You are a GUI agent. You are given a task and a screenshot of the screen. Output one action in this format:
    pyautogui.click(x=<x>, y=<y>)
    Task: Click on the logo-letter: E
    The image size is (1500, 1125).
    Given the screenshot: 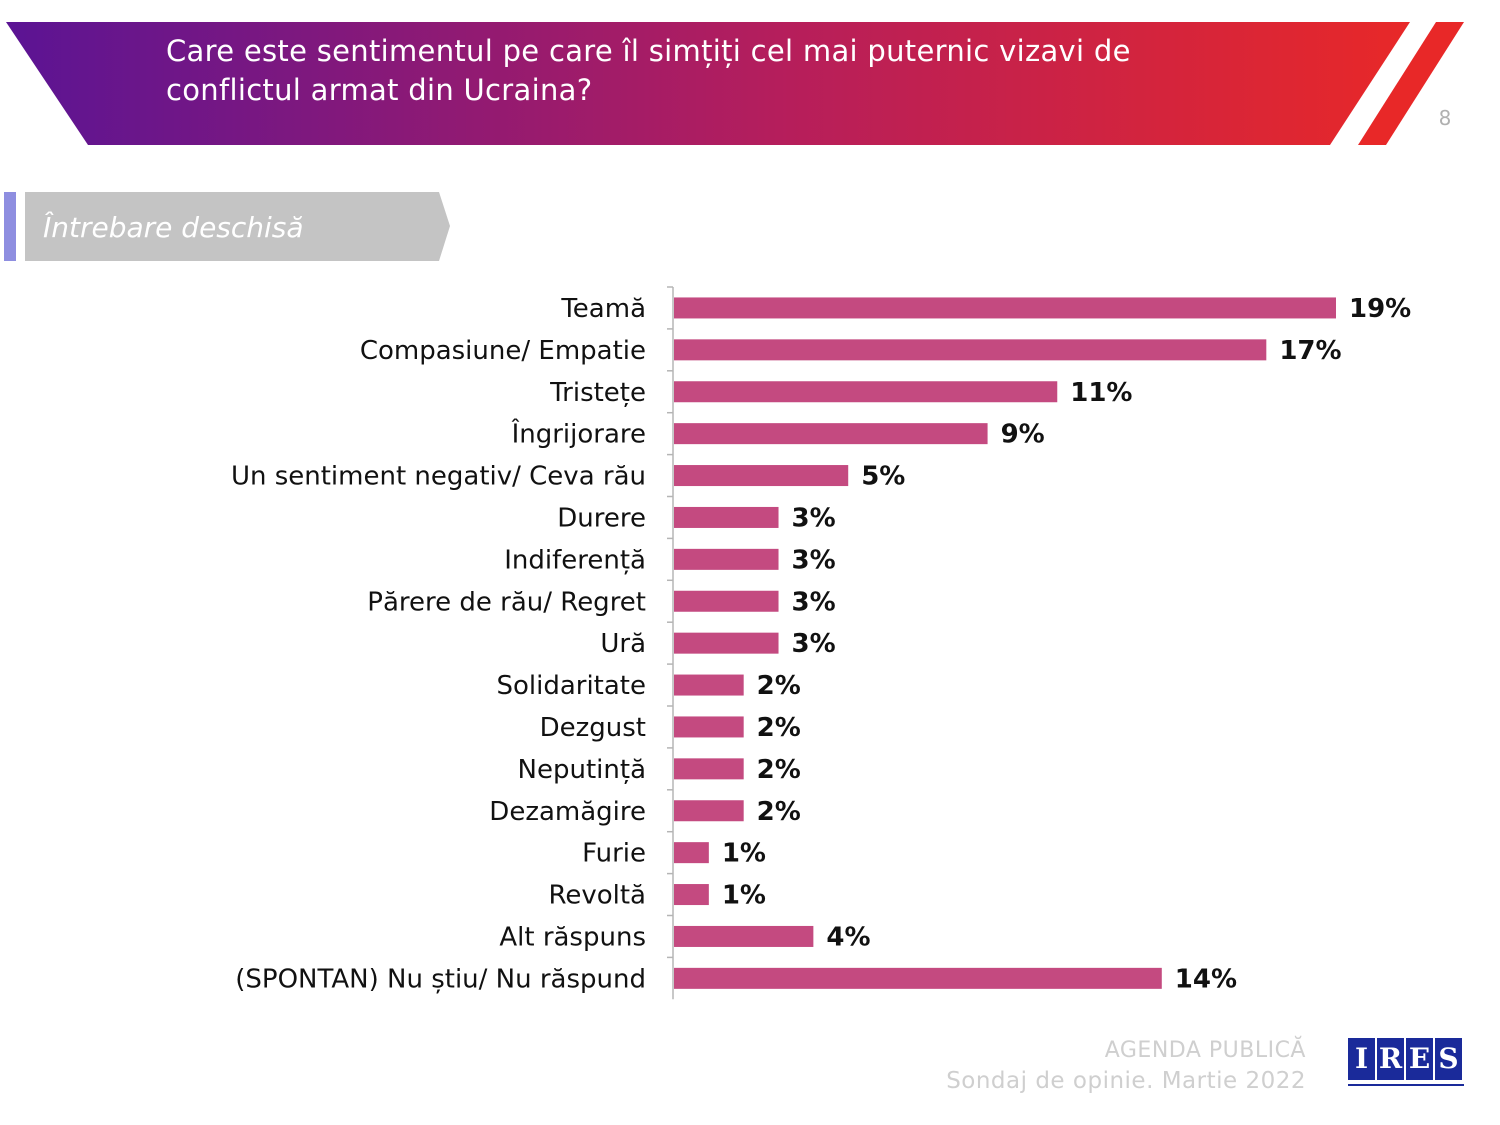 What is the action you would take?
    pyautogui.click(x=1419, y=1059)
    